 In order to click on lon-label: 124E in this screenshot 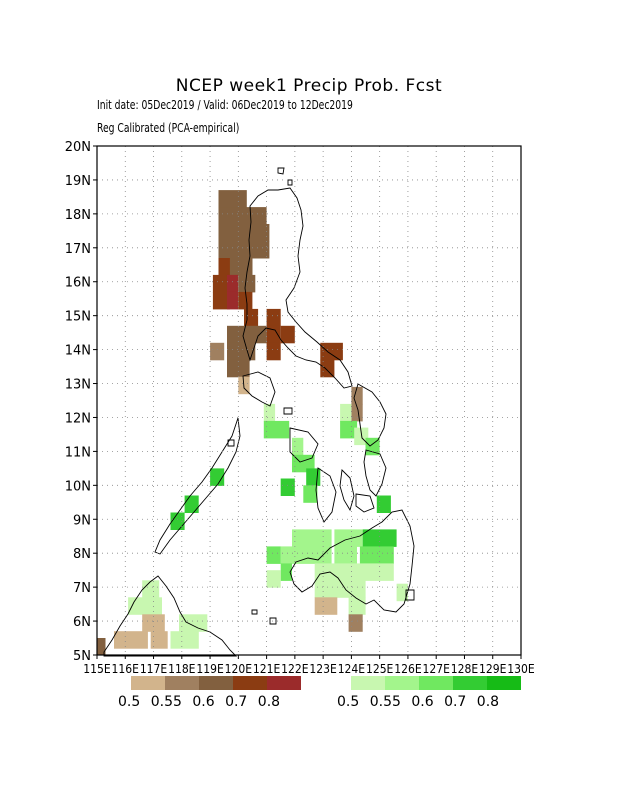, I will do `click(352, 669)`.